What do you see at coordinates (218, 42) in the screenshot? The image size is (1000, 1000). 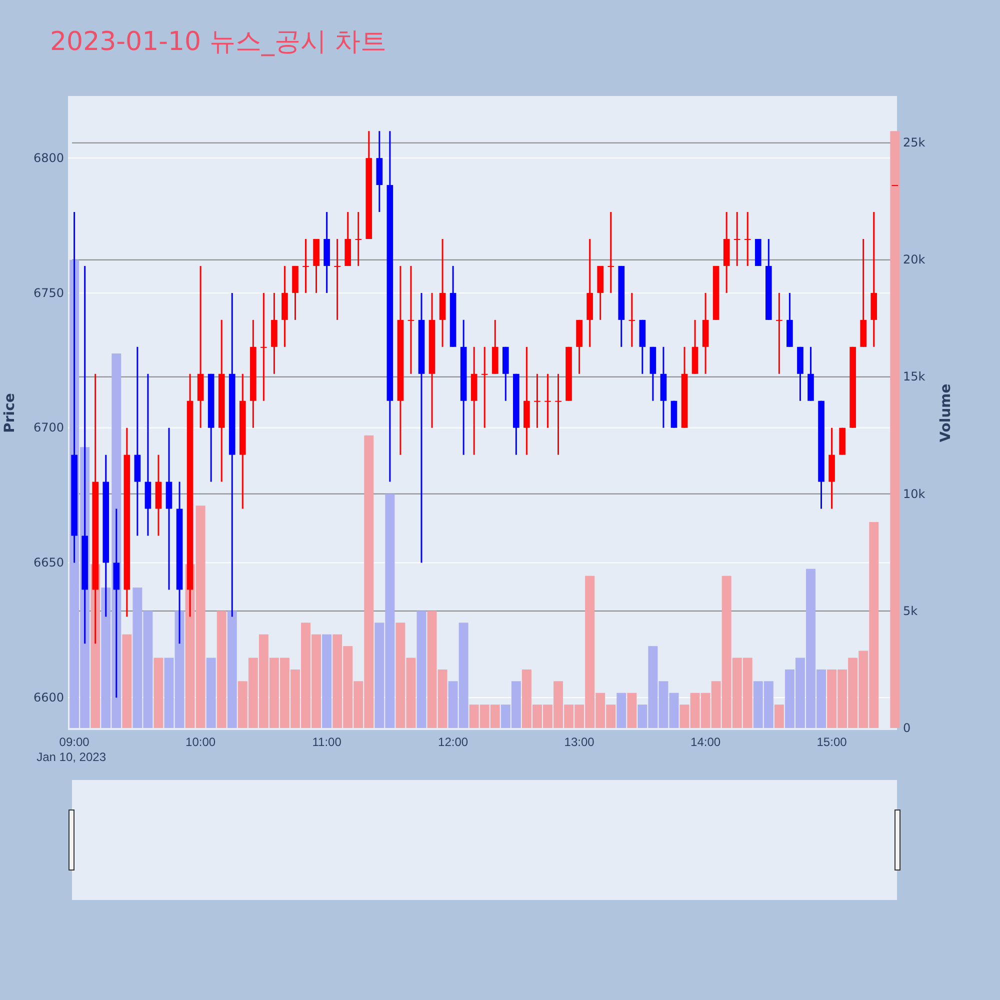 I see `chart-title: 2023-01-10 뉴스_공시 차트` at bounding box center [218, 42].